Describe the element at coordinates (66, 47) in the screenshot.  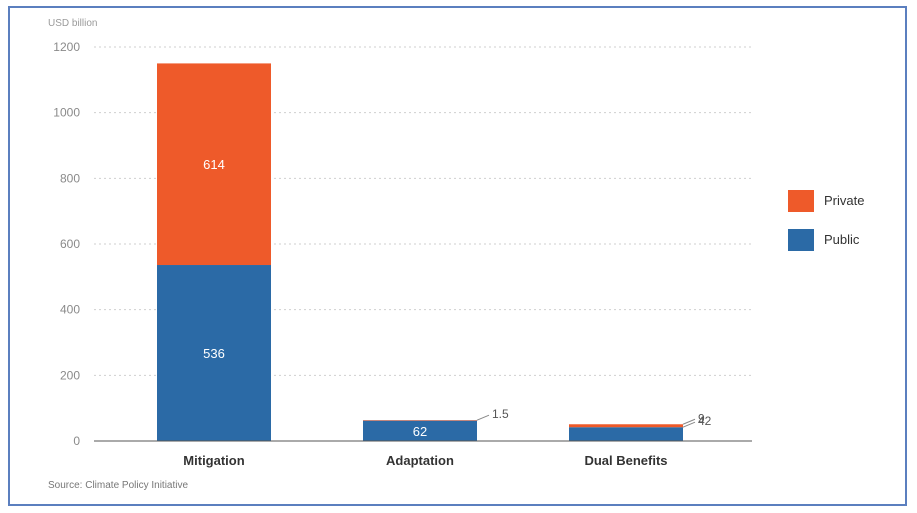
I see `y-tick-label: 1200` at that location.